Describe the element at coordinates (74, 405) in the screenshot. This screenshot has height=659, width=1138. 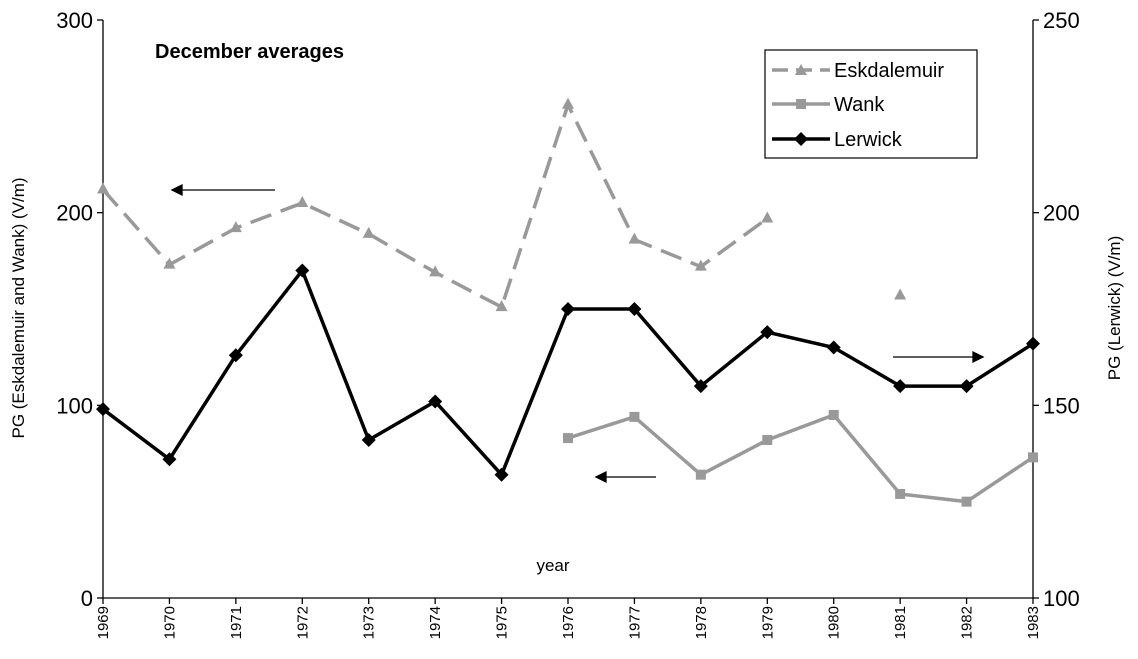
I see `y-left-tick-label: 100` at that location.